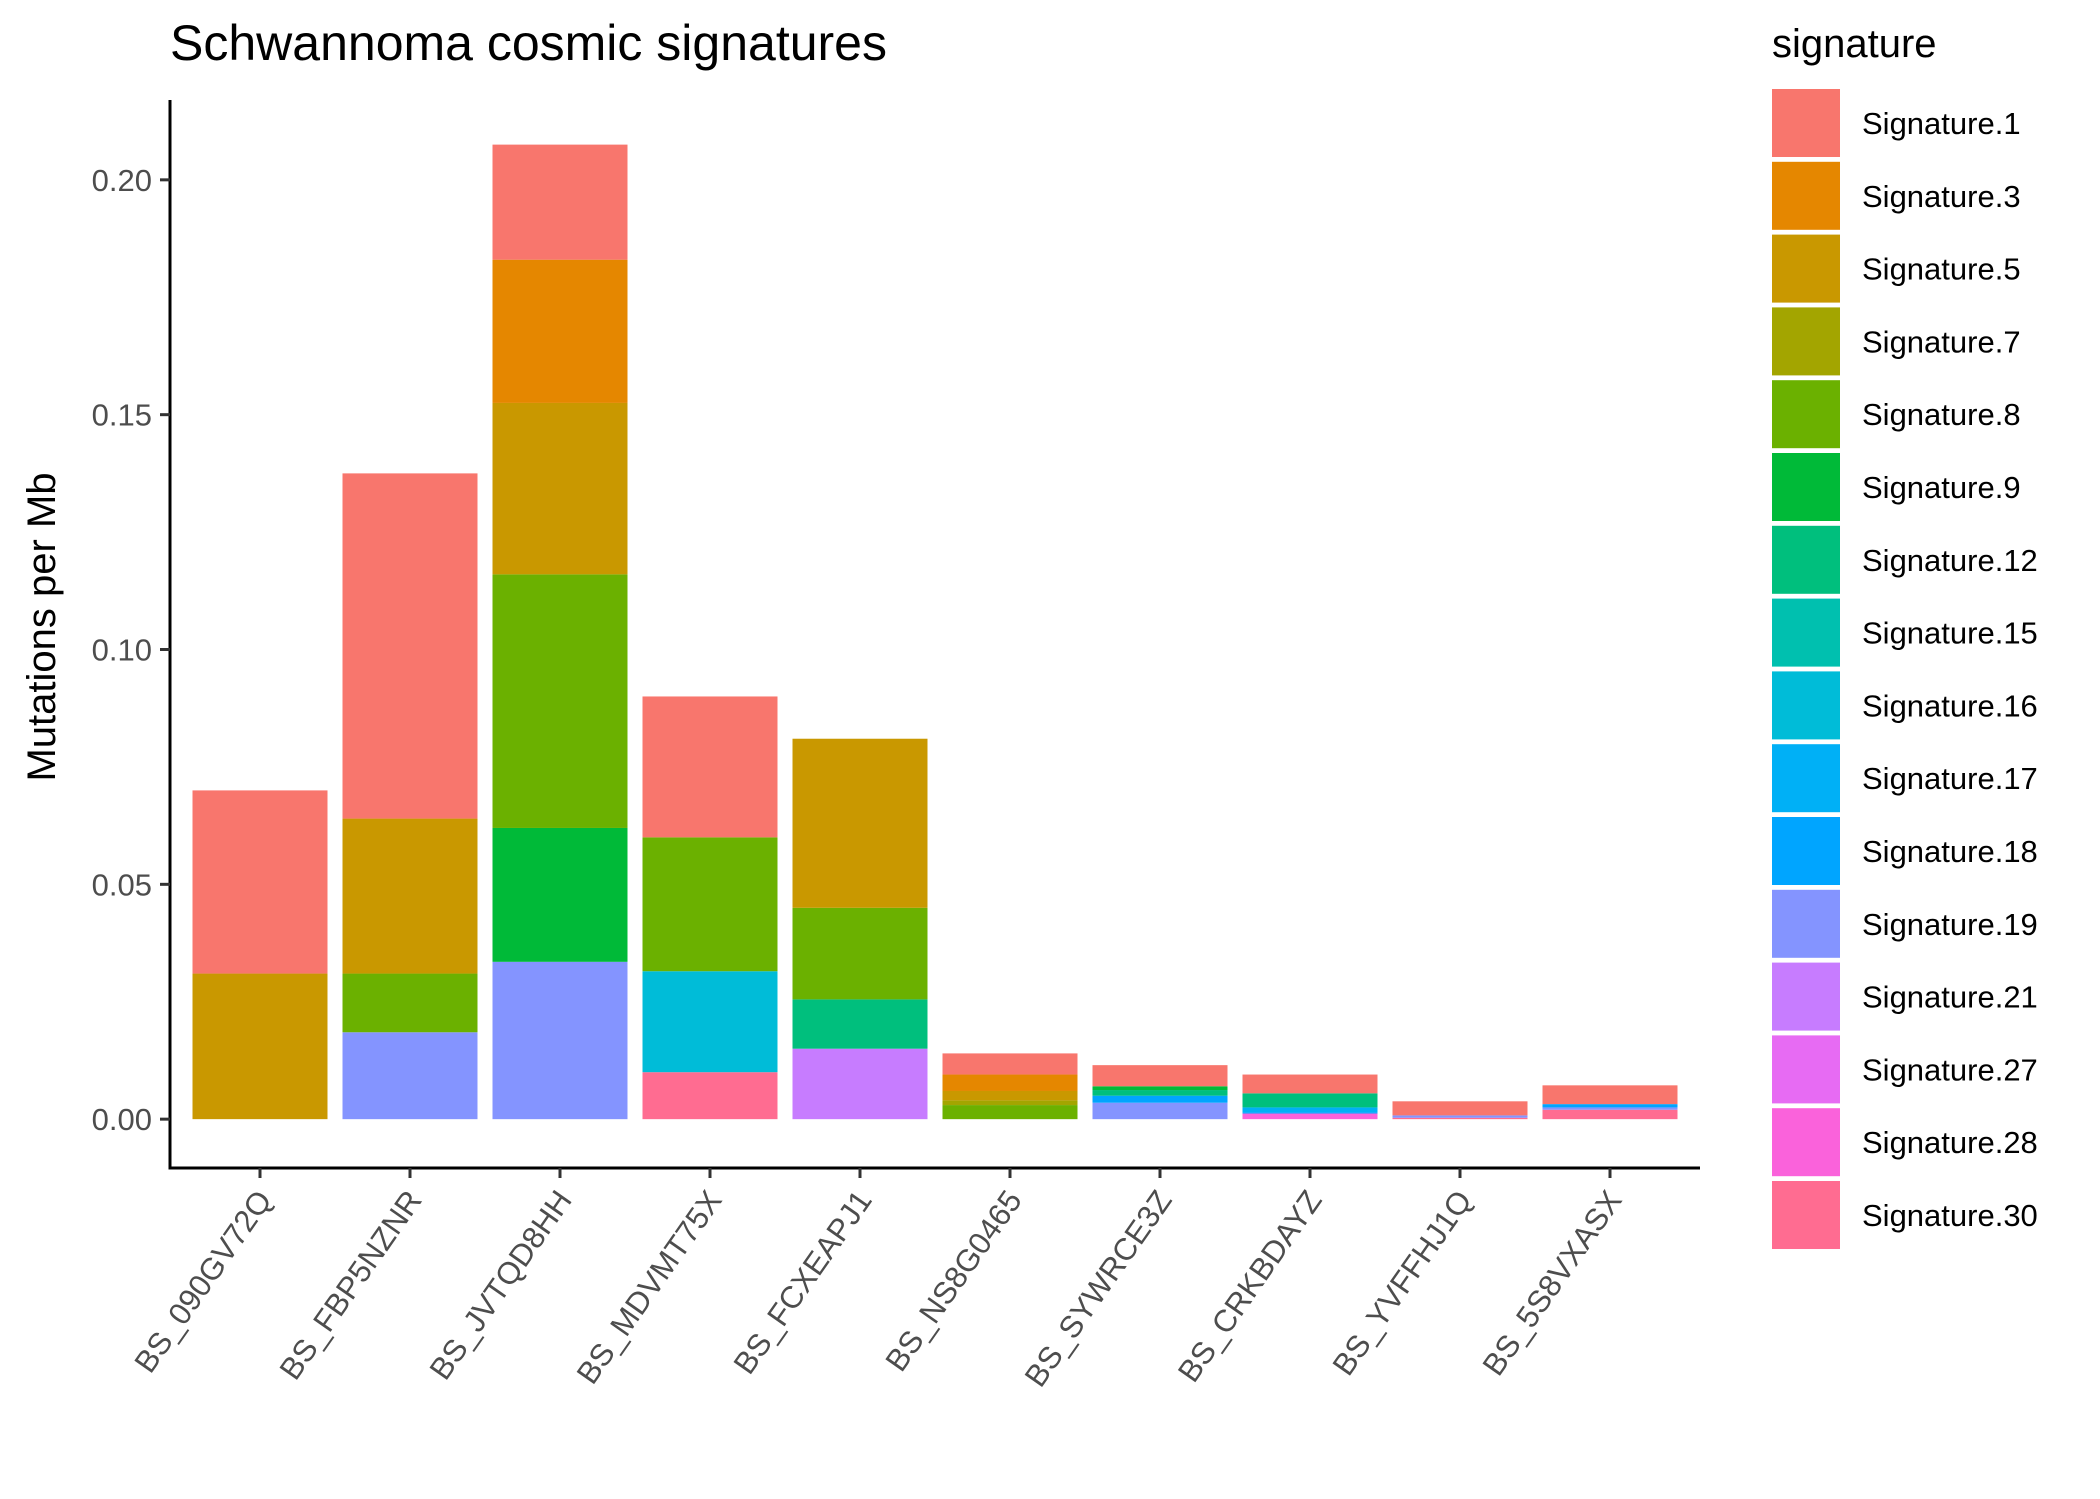 This screenshot has height=1499, width=2100. What do you see at coordinates (710, 904) in the screenshot?
I see `bar-segment-BS_MDVMT75X-Signature.8` at bounding box center [710, 904].